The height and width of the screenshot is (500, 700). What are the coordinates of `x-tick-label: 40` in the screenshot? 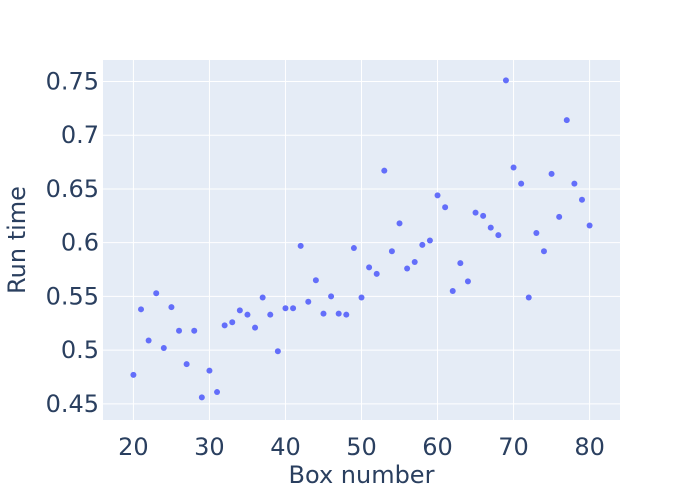 It's located at (285, 447).